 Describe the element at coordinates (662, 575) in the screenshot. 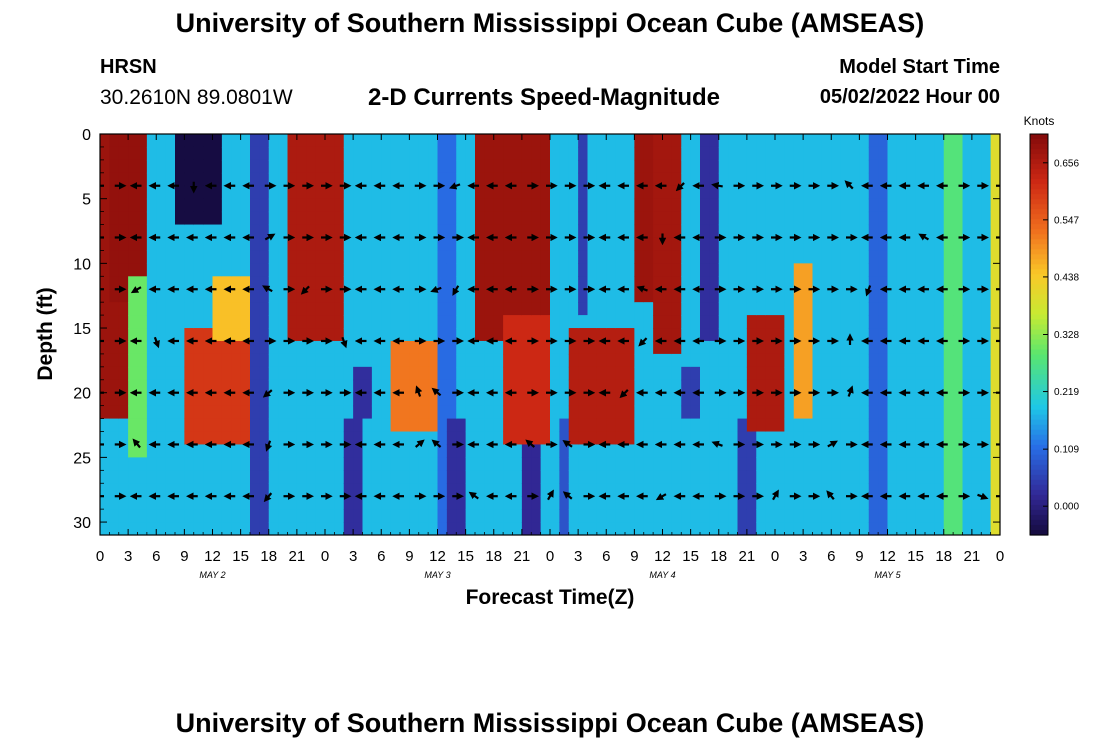

I see `day-label: MAY 4` at that location.